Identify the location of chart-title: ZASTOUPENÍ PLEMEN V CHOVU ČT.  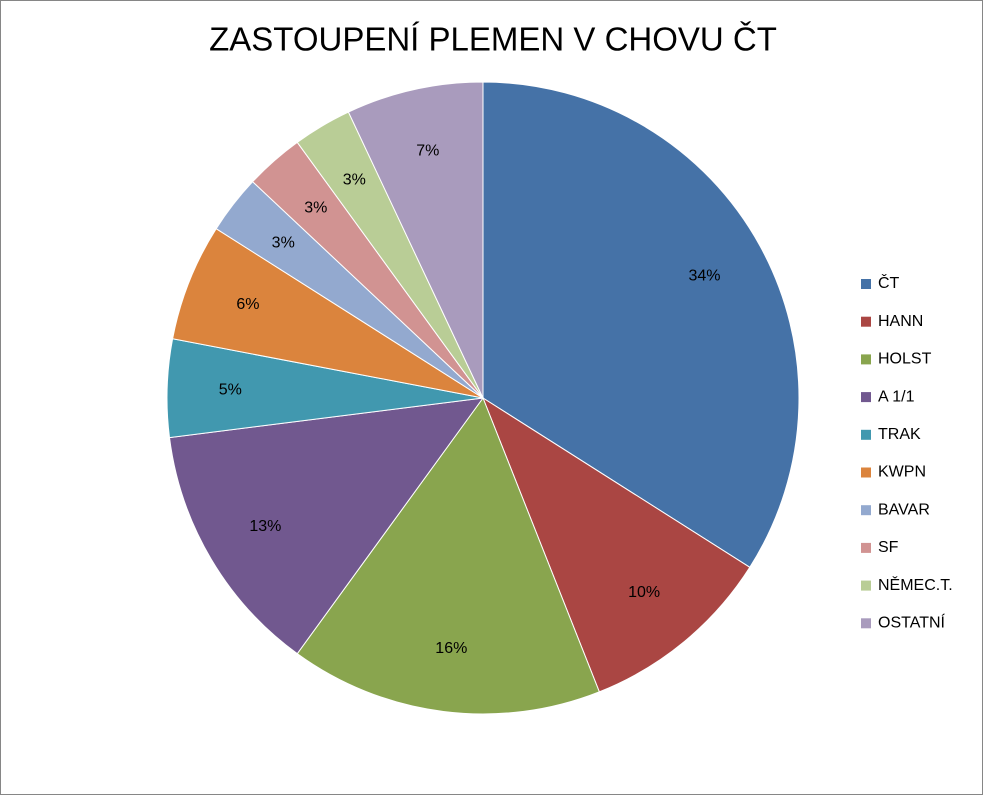
(493, 39).